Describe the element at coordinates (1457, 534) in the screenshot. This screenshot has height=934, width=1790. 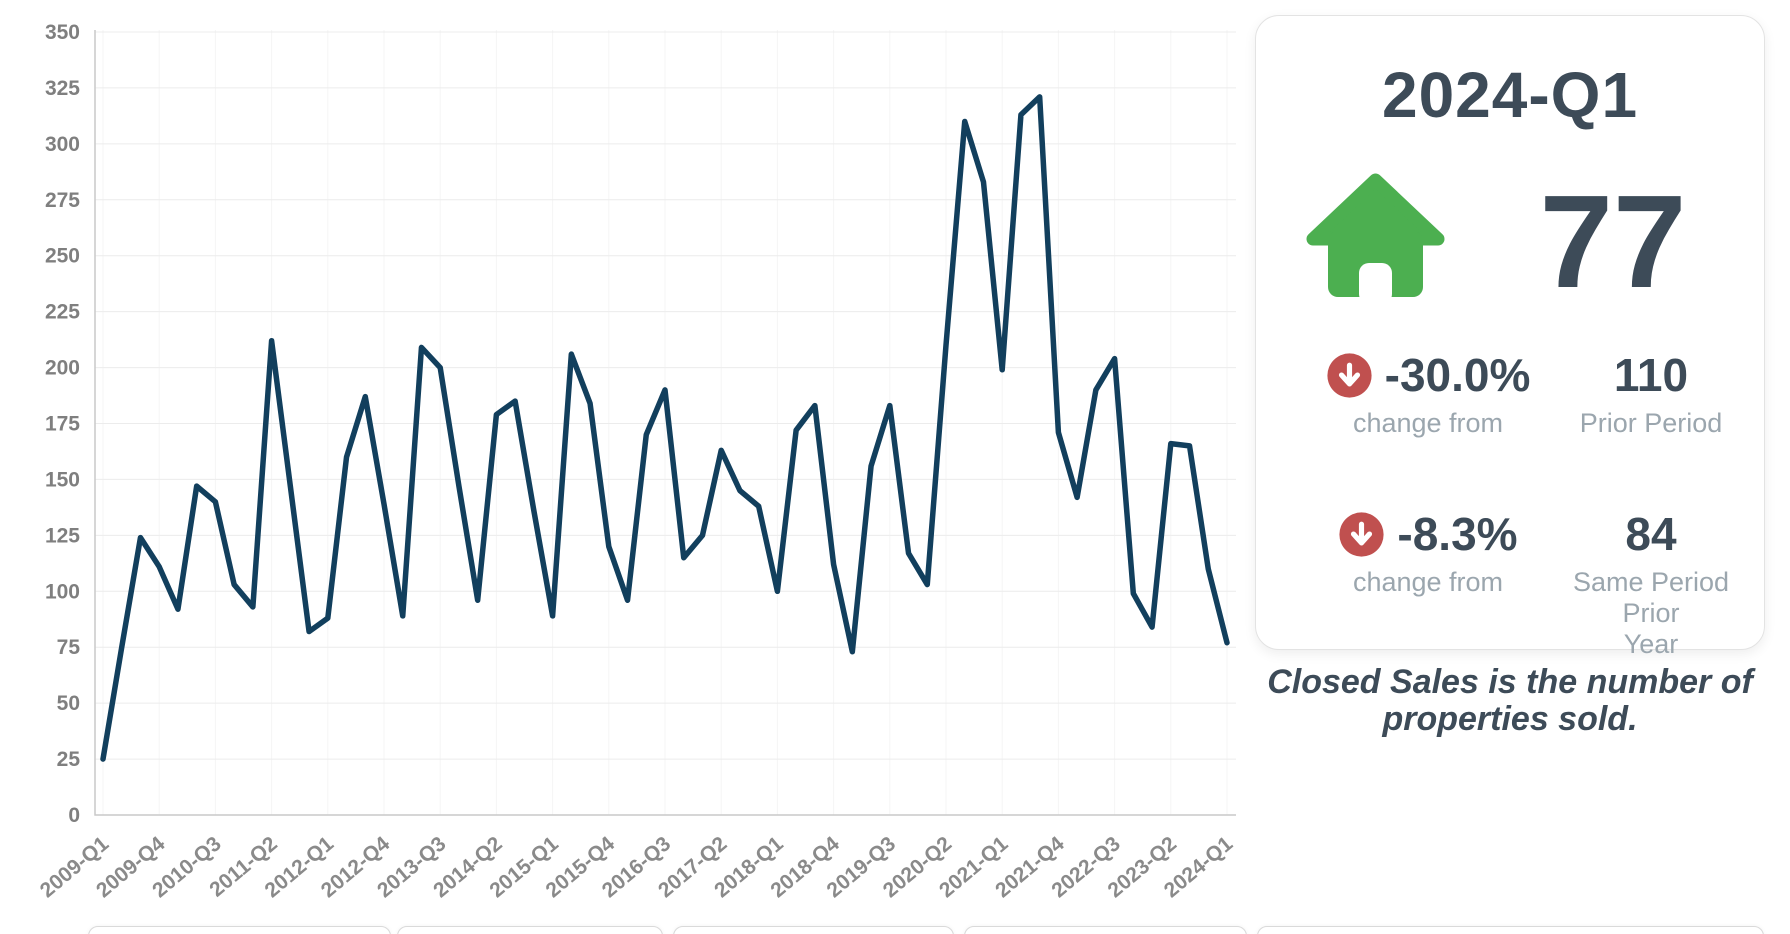
I see `prior-year-pct-change: -8.3%` at that location.